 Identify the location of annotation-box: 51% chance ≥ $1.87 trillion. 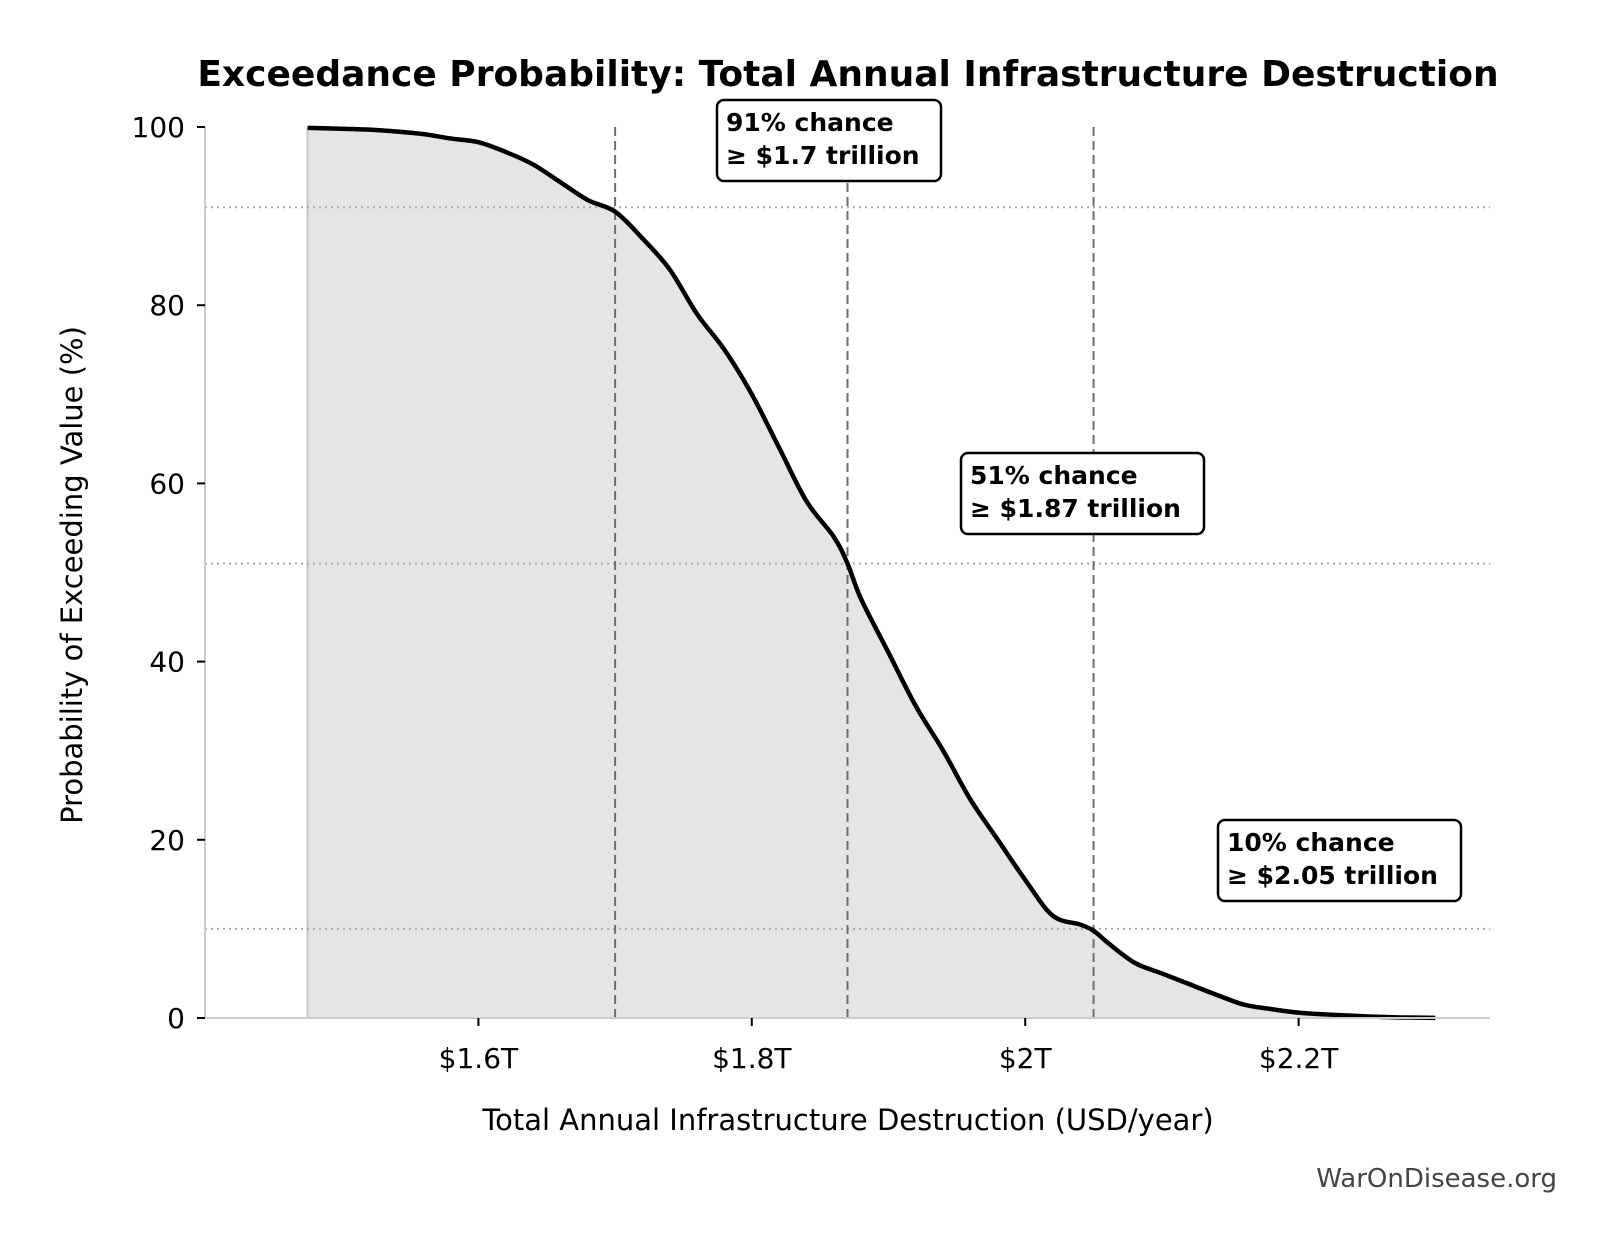
(1082, 493).